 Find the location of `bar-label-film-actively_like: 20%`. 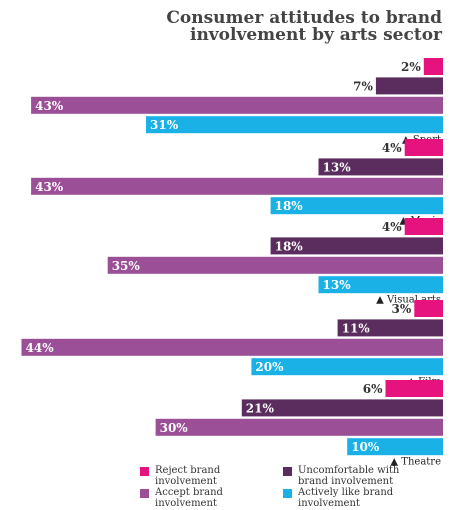

bar-label-film-actively_like: 20% is located at coordinates (269, 367).